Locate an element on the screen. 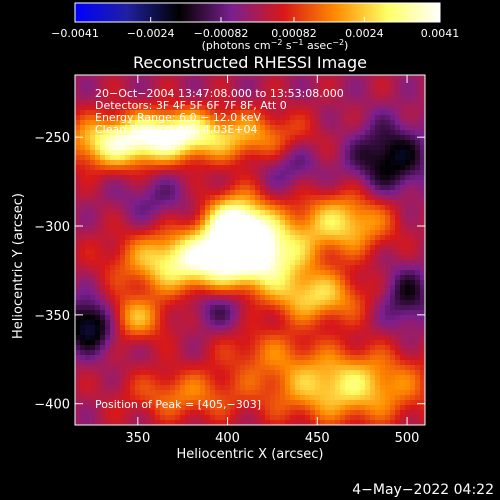 The width and height of the screenshot is (500, 500). colorbar-tick-label: −0.0024 is located at coordinates (151, 33).